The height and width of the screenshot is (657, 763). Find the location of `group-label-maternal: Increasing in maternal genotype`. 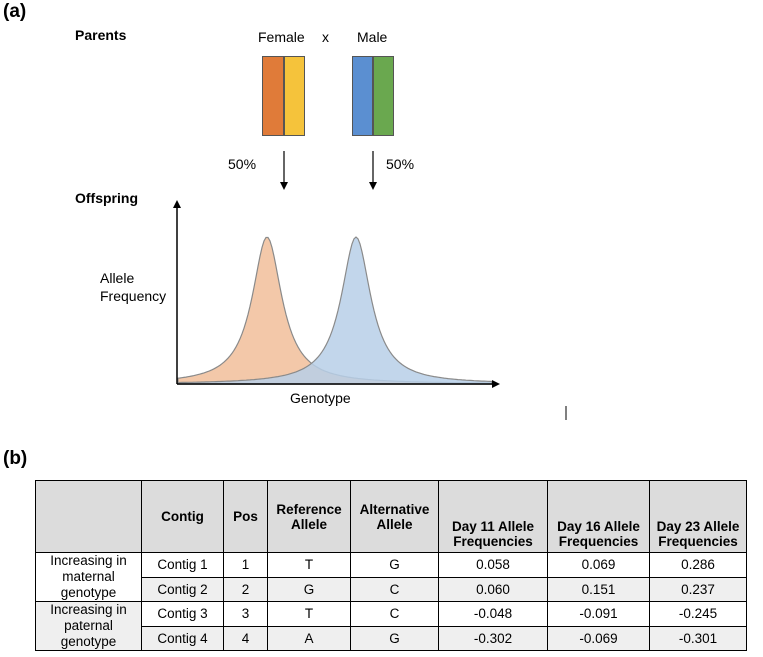

group-label-maternal: Increasing in maternal genotype is located at coordinates (88, 577).